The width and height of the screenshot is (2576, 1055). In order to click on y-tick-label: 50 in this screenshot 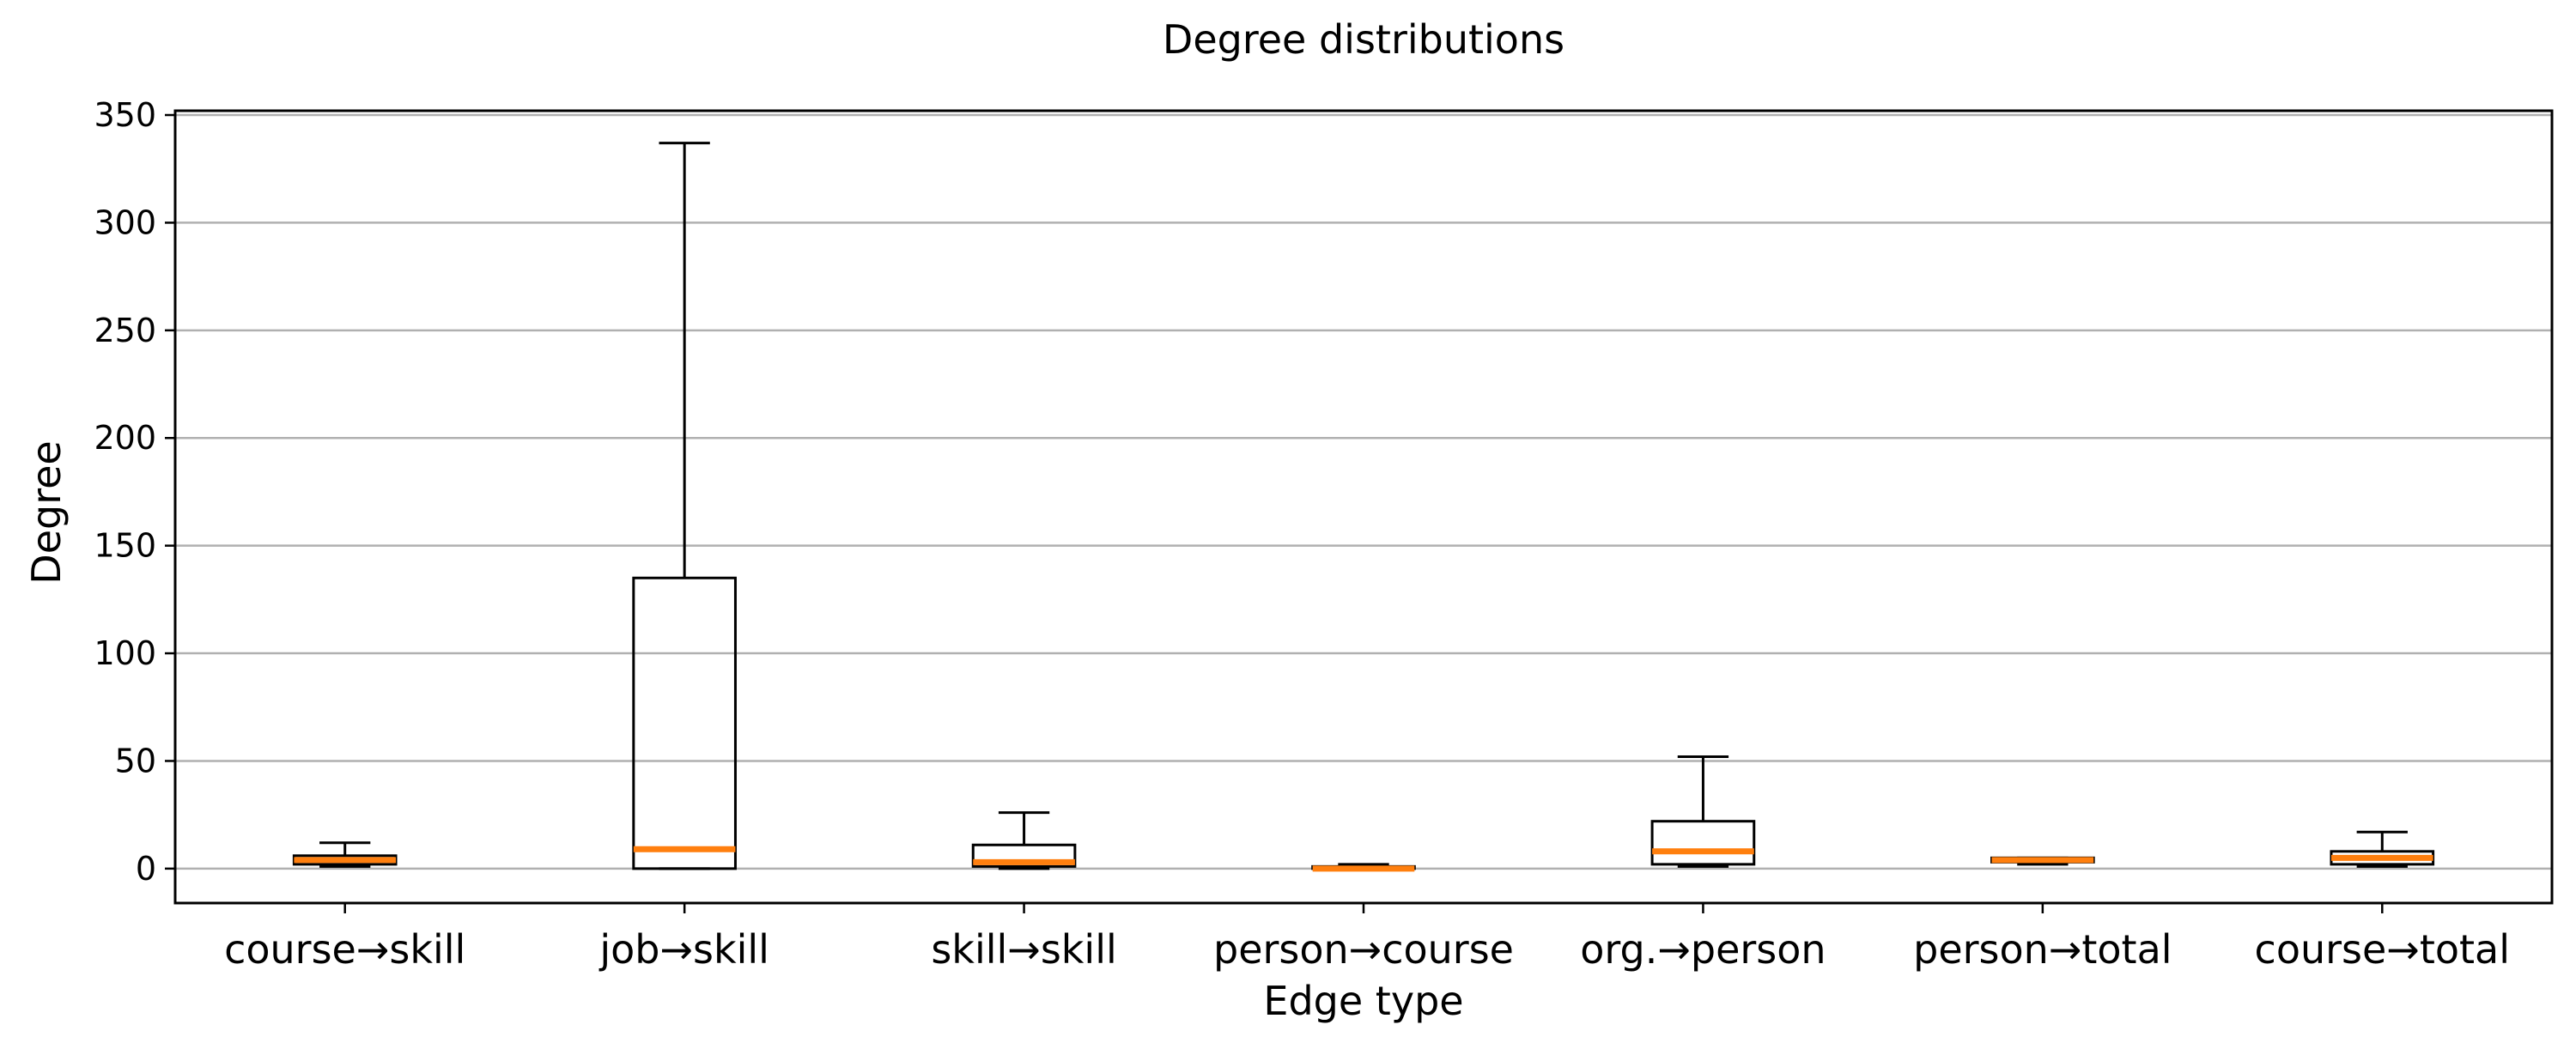, I will do `click(135, 760)`.